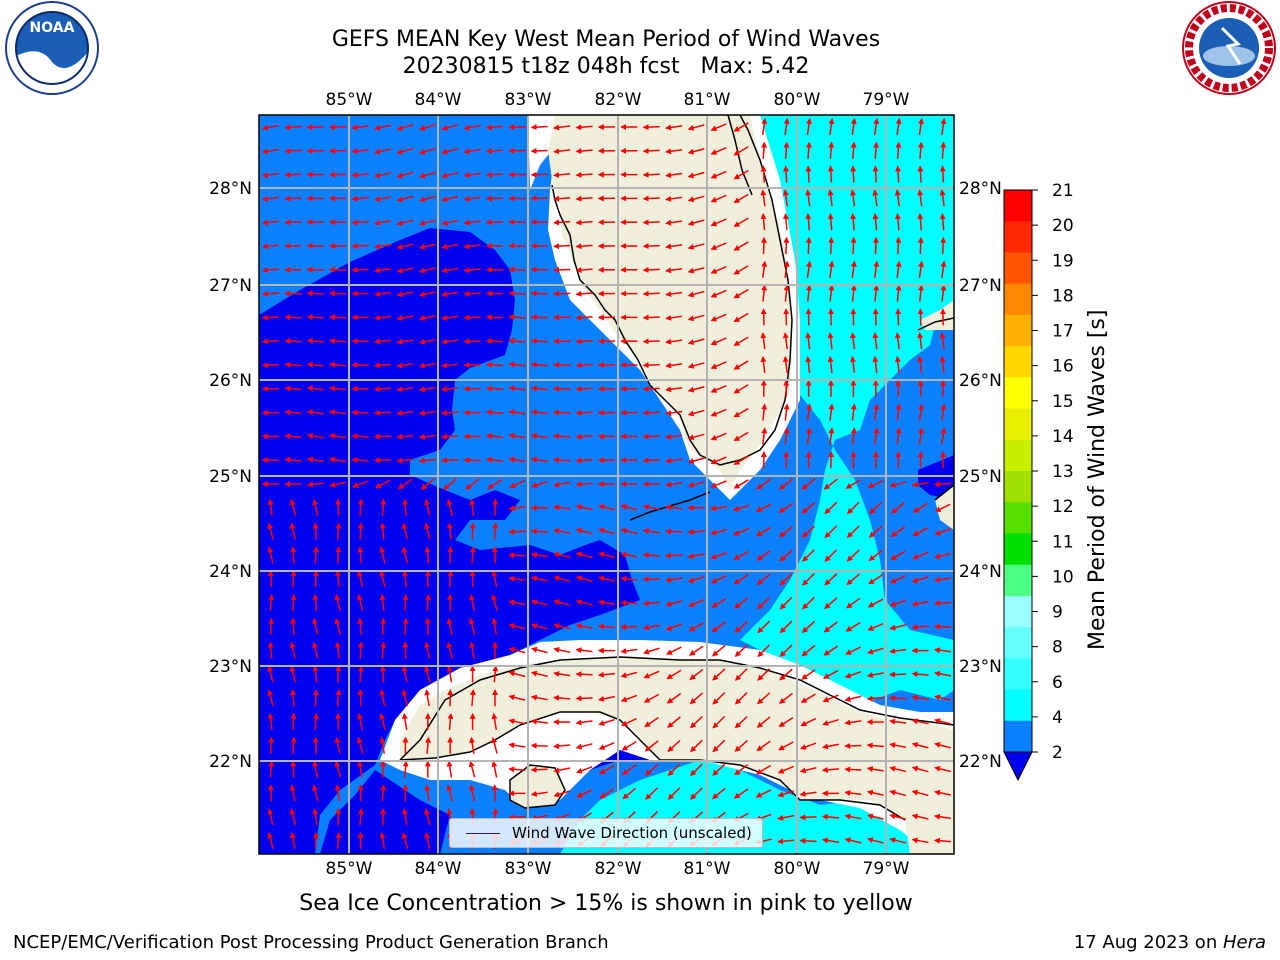 The width and height of the screenshot is (1280, 960). Describe the element at coordinates (618, 869) in the screenshot. I see `lon-label-bottom: 82°W` at that location.